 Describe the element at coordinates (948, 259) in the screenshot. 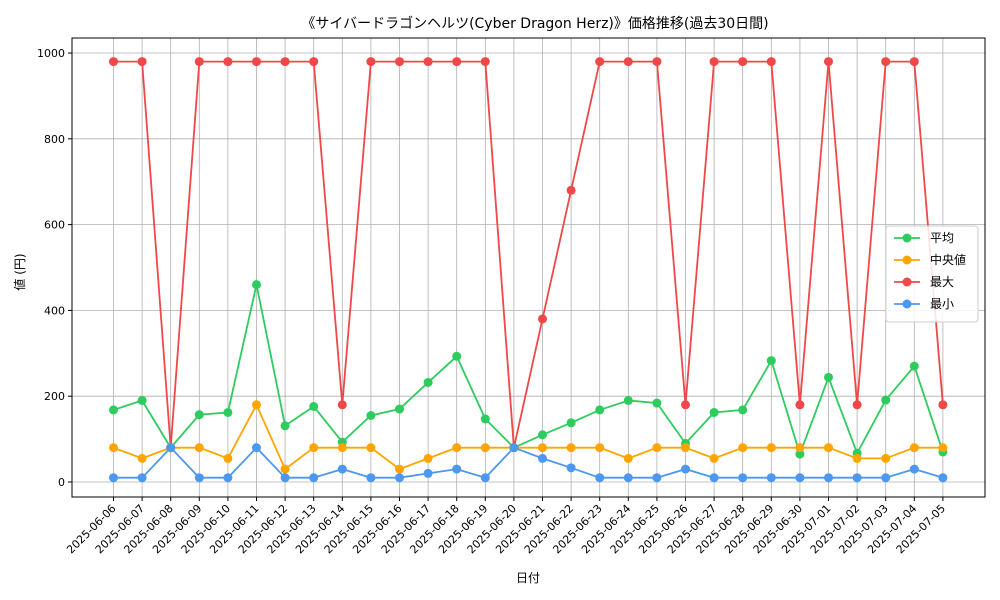

I see `legend-label: 中央値` at that location.